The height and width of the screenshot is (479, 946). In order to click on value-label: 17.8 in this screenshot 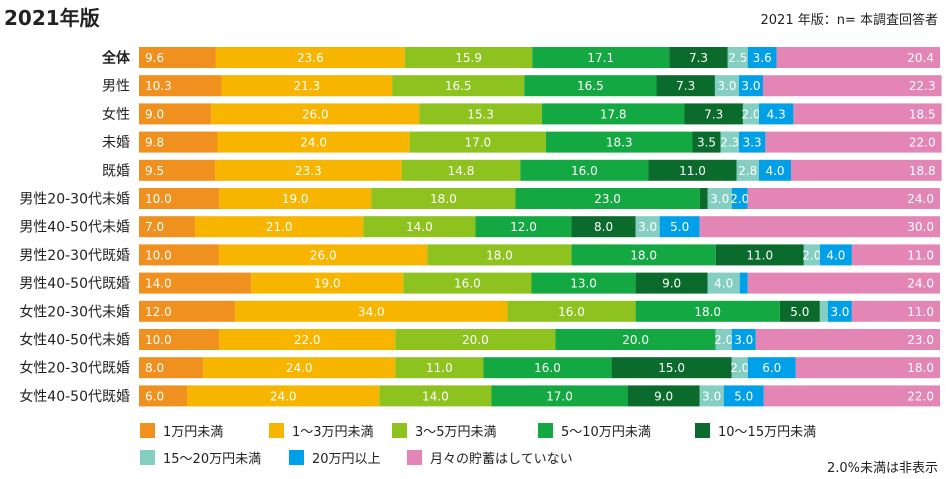, I will do `click(613, 114)`.